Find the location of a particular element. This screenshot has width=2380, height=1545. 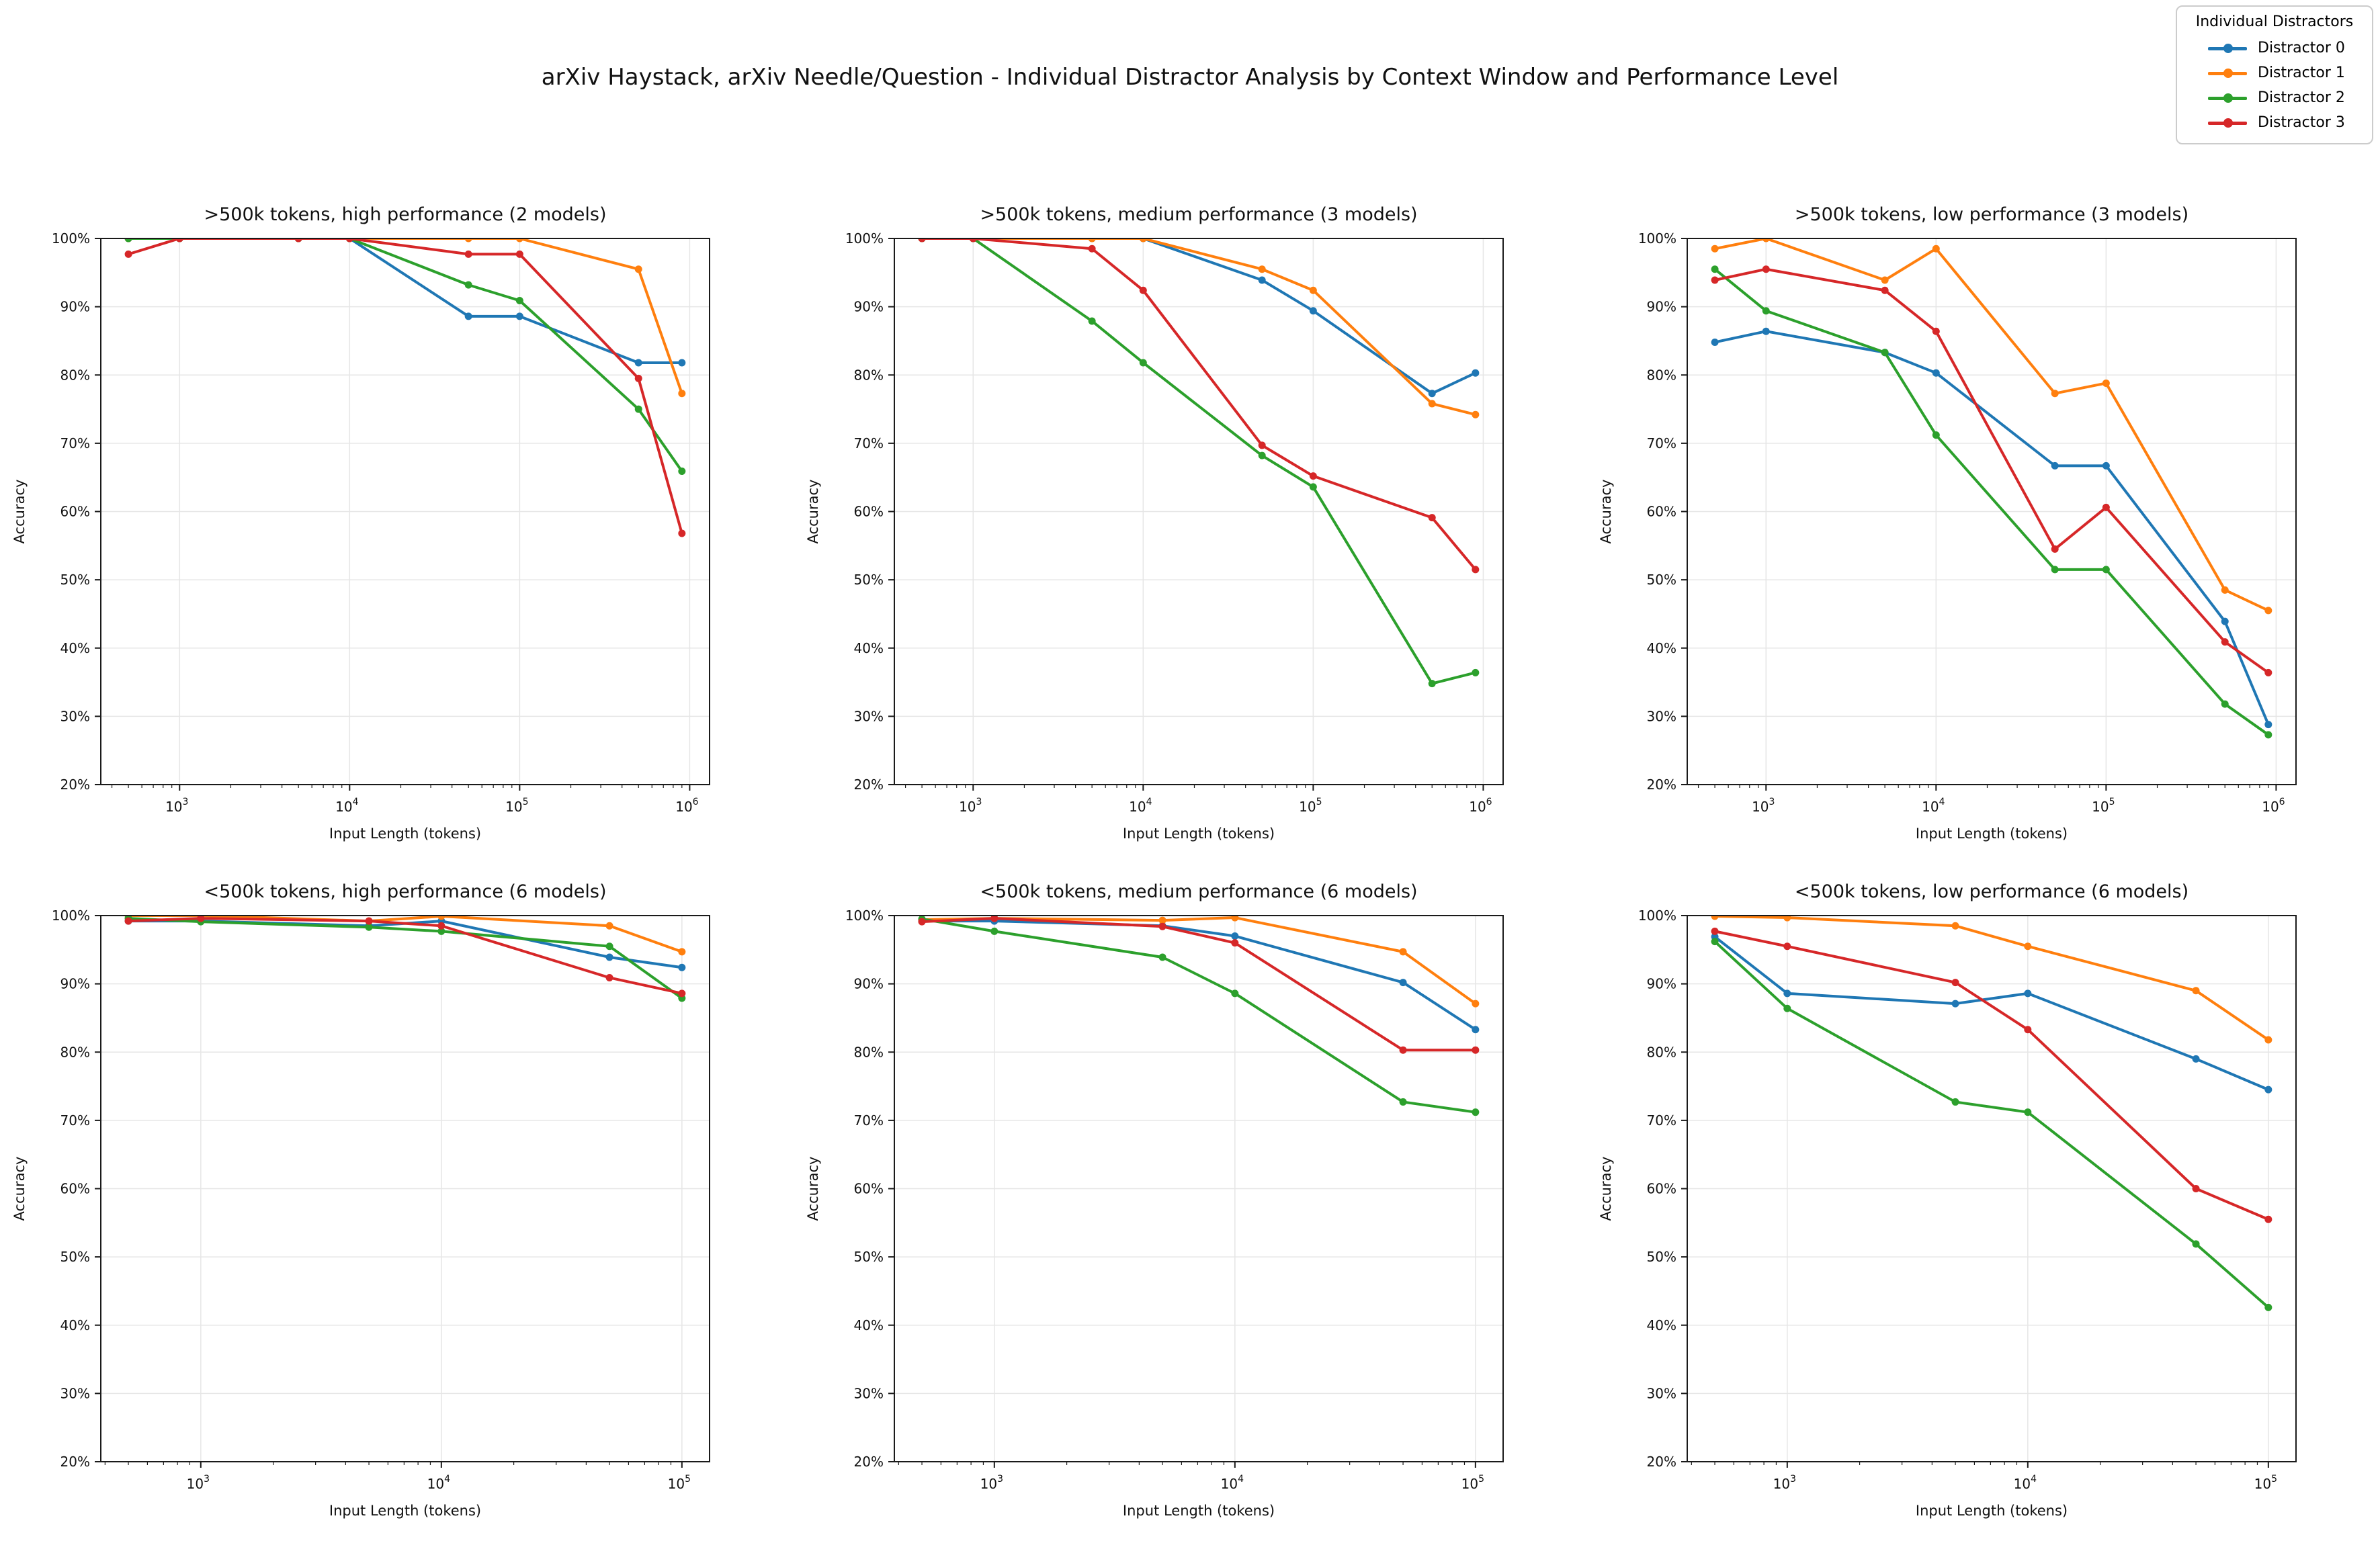

legend-entry-label: Distractor 2 is located at coordinates (2301, 98).